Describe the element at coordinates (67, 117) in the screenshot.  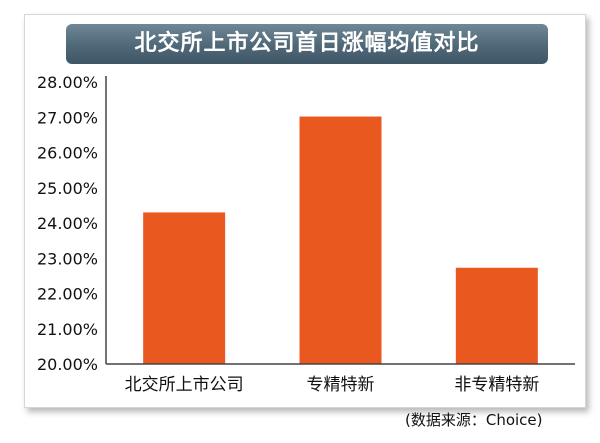
I see `y-tick-label: 27.00%` at that location.